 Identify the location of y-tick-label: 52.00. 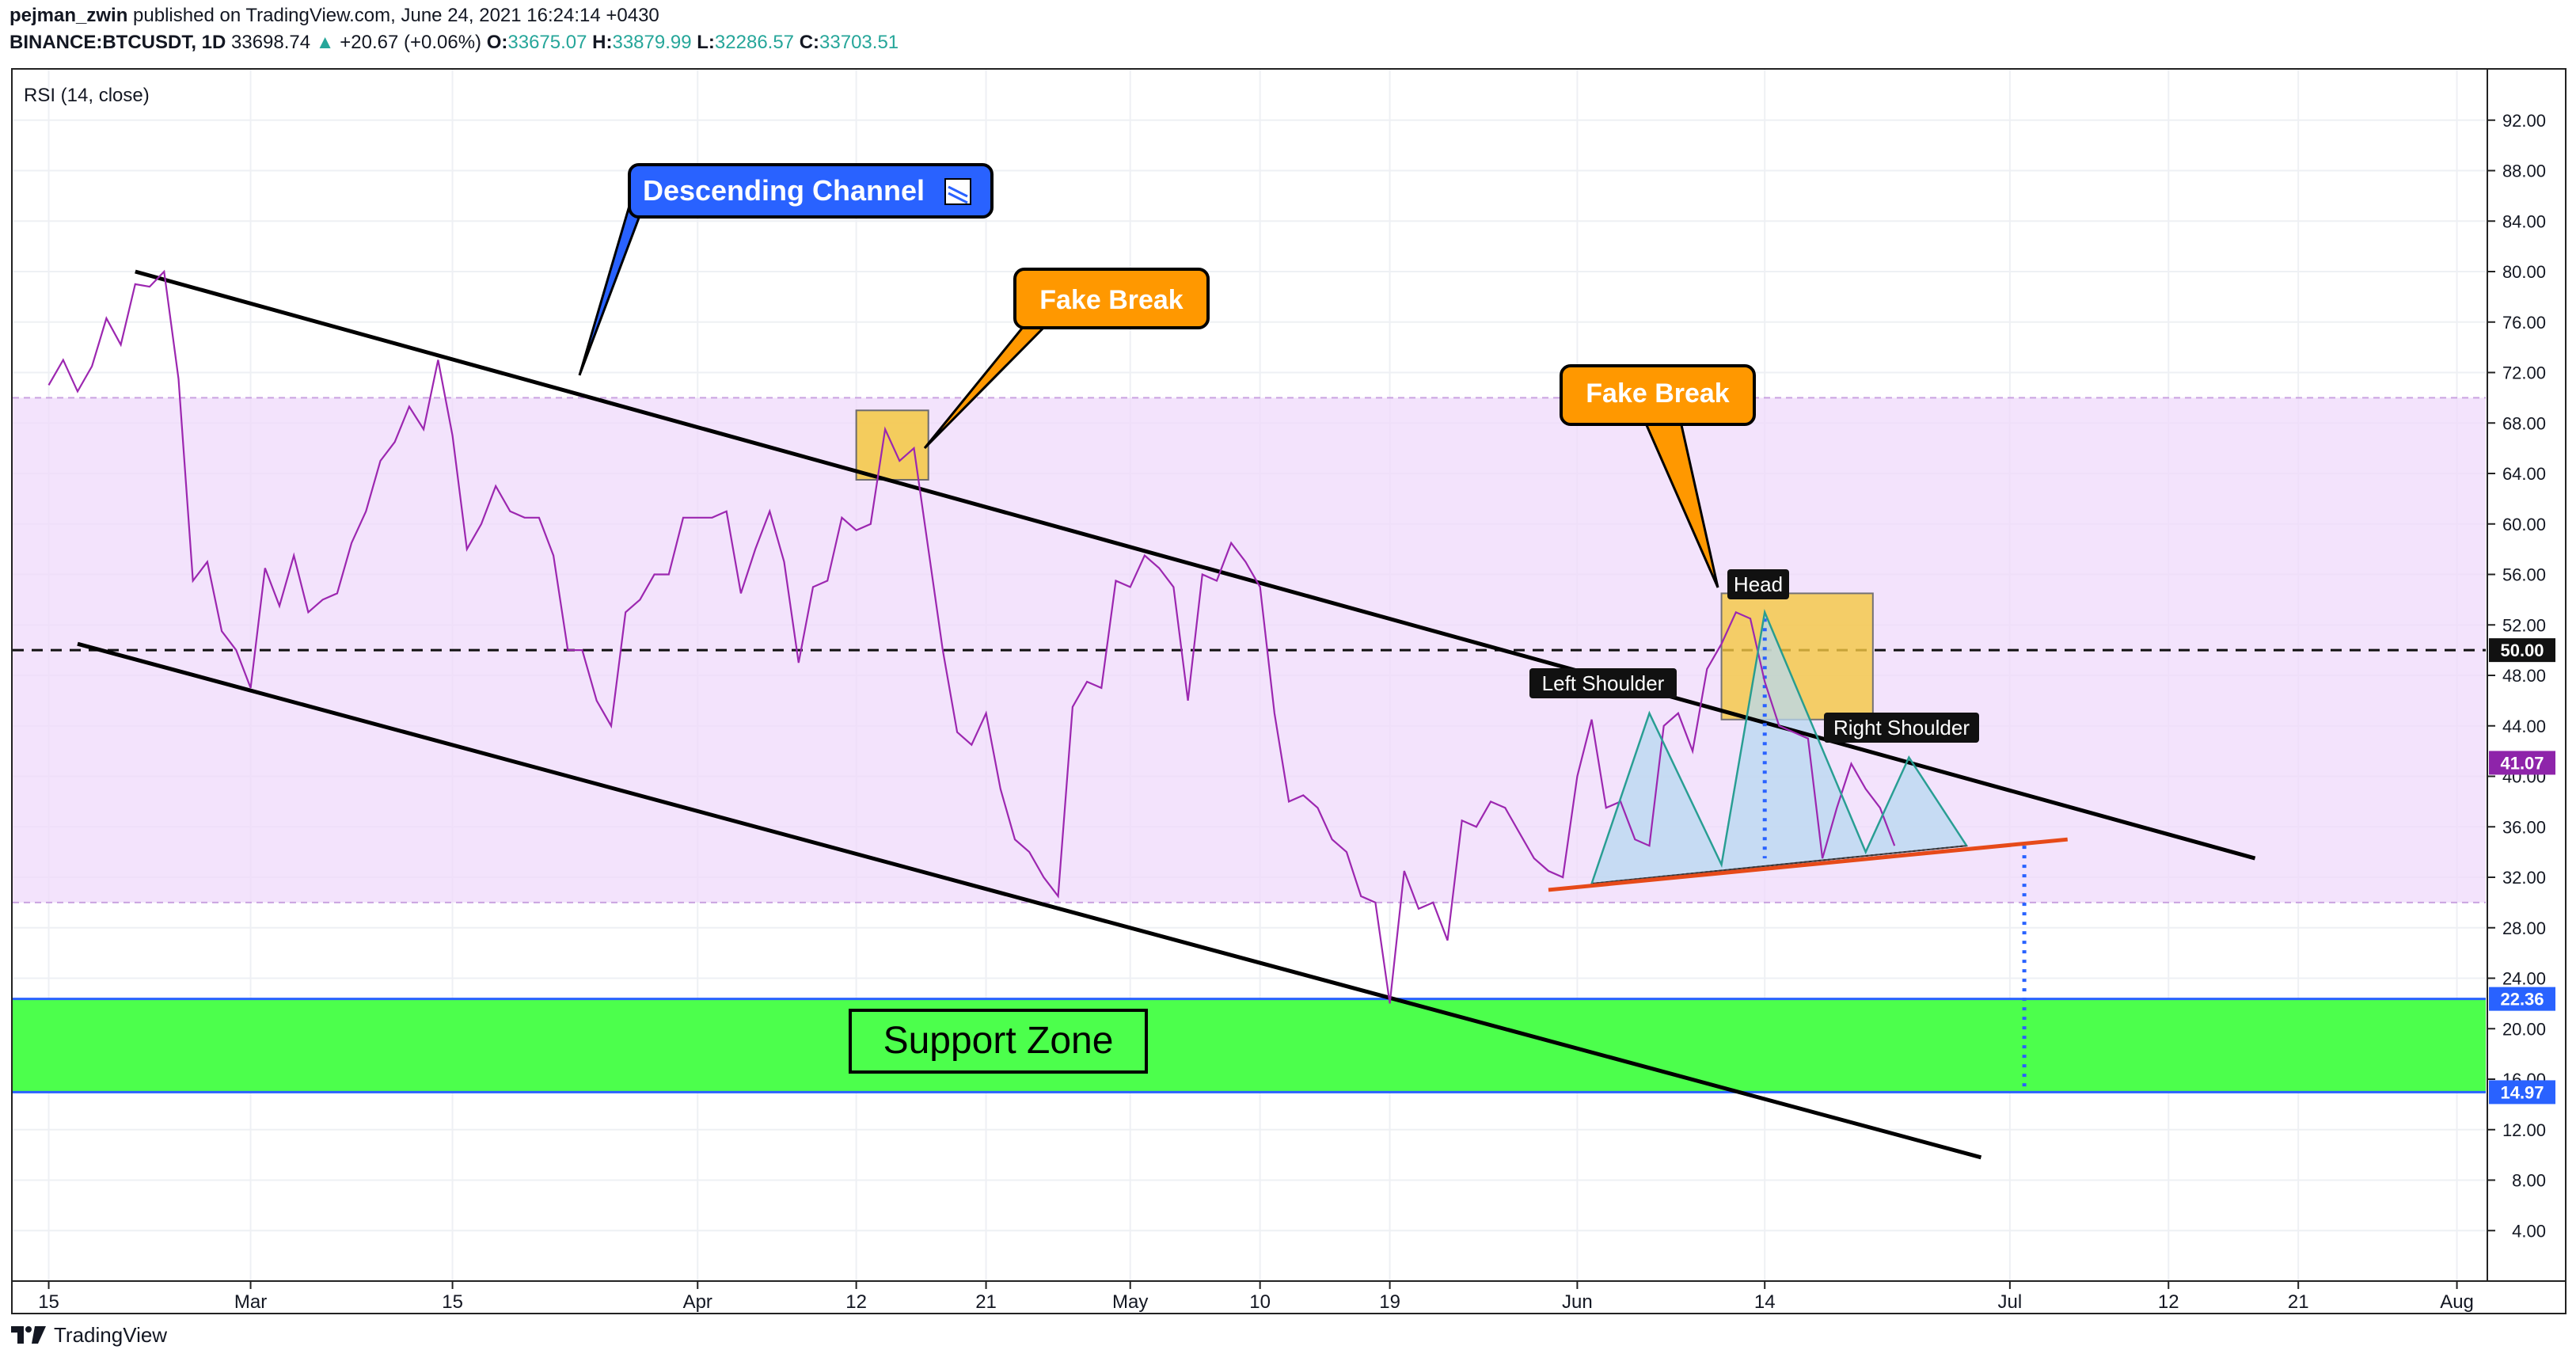
(2524, 625).